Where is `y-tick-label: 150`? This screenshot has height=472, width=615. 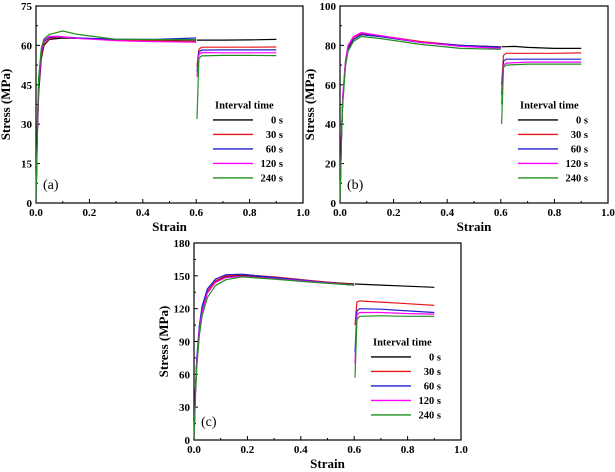
y-tick-label: 150 is located at coordinates (182, 277).